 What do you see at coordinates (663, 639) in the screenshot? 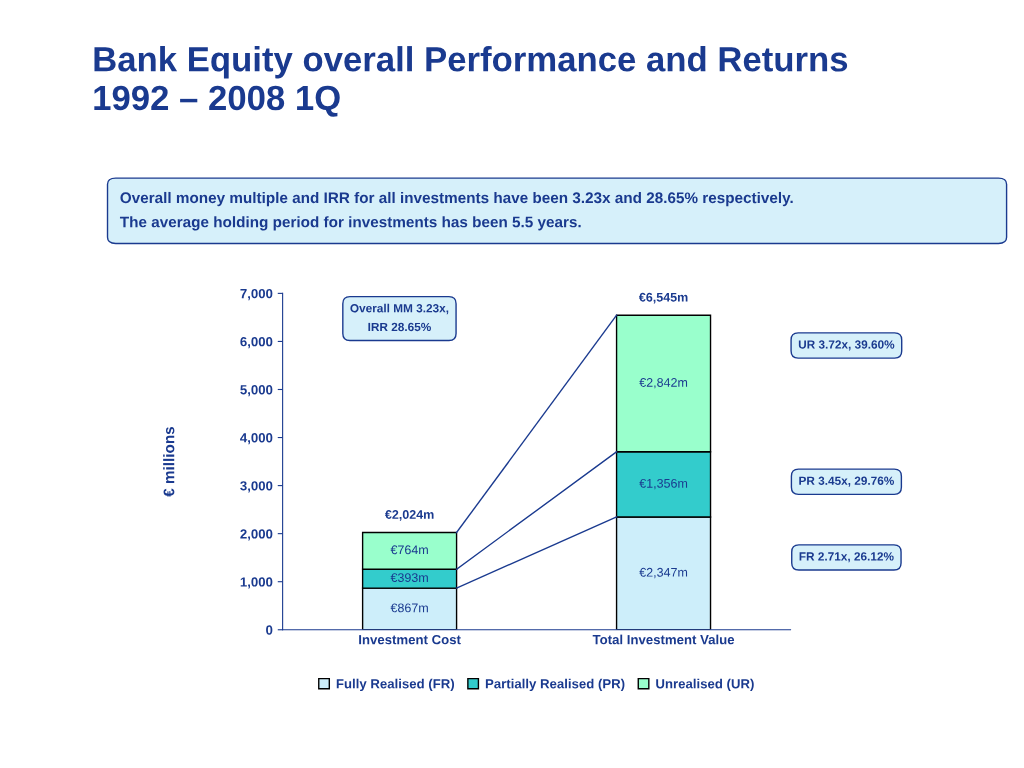
I see `x-tick-label: Total Investment Value` at bounding box center [663, 639].